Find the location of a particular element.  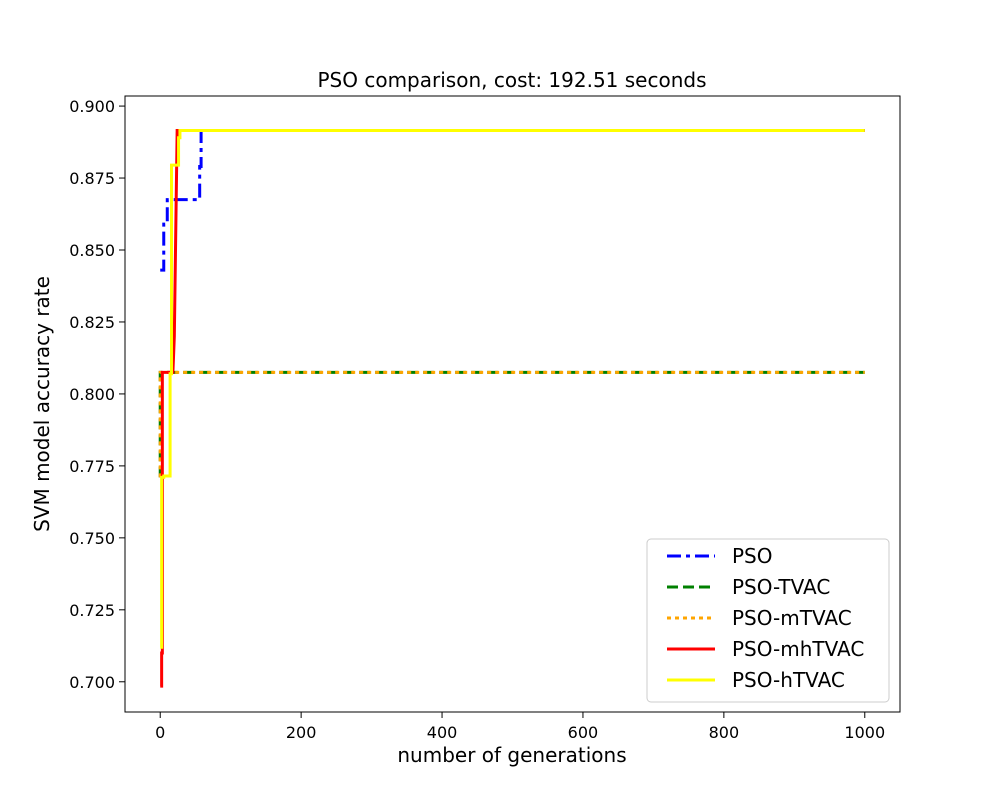

y-tick-label: 0.775 is located at coordinates (92, 466).